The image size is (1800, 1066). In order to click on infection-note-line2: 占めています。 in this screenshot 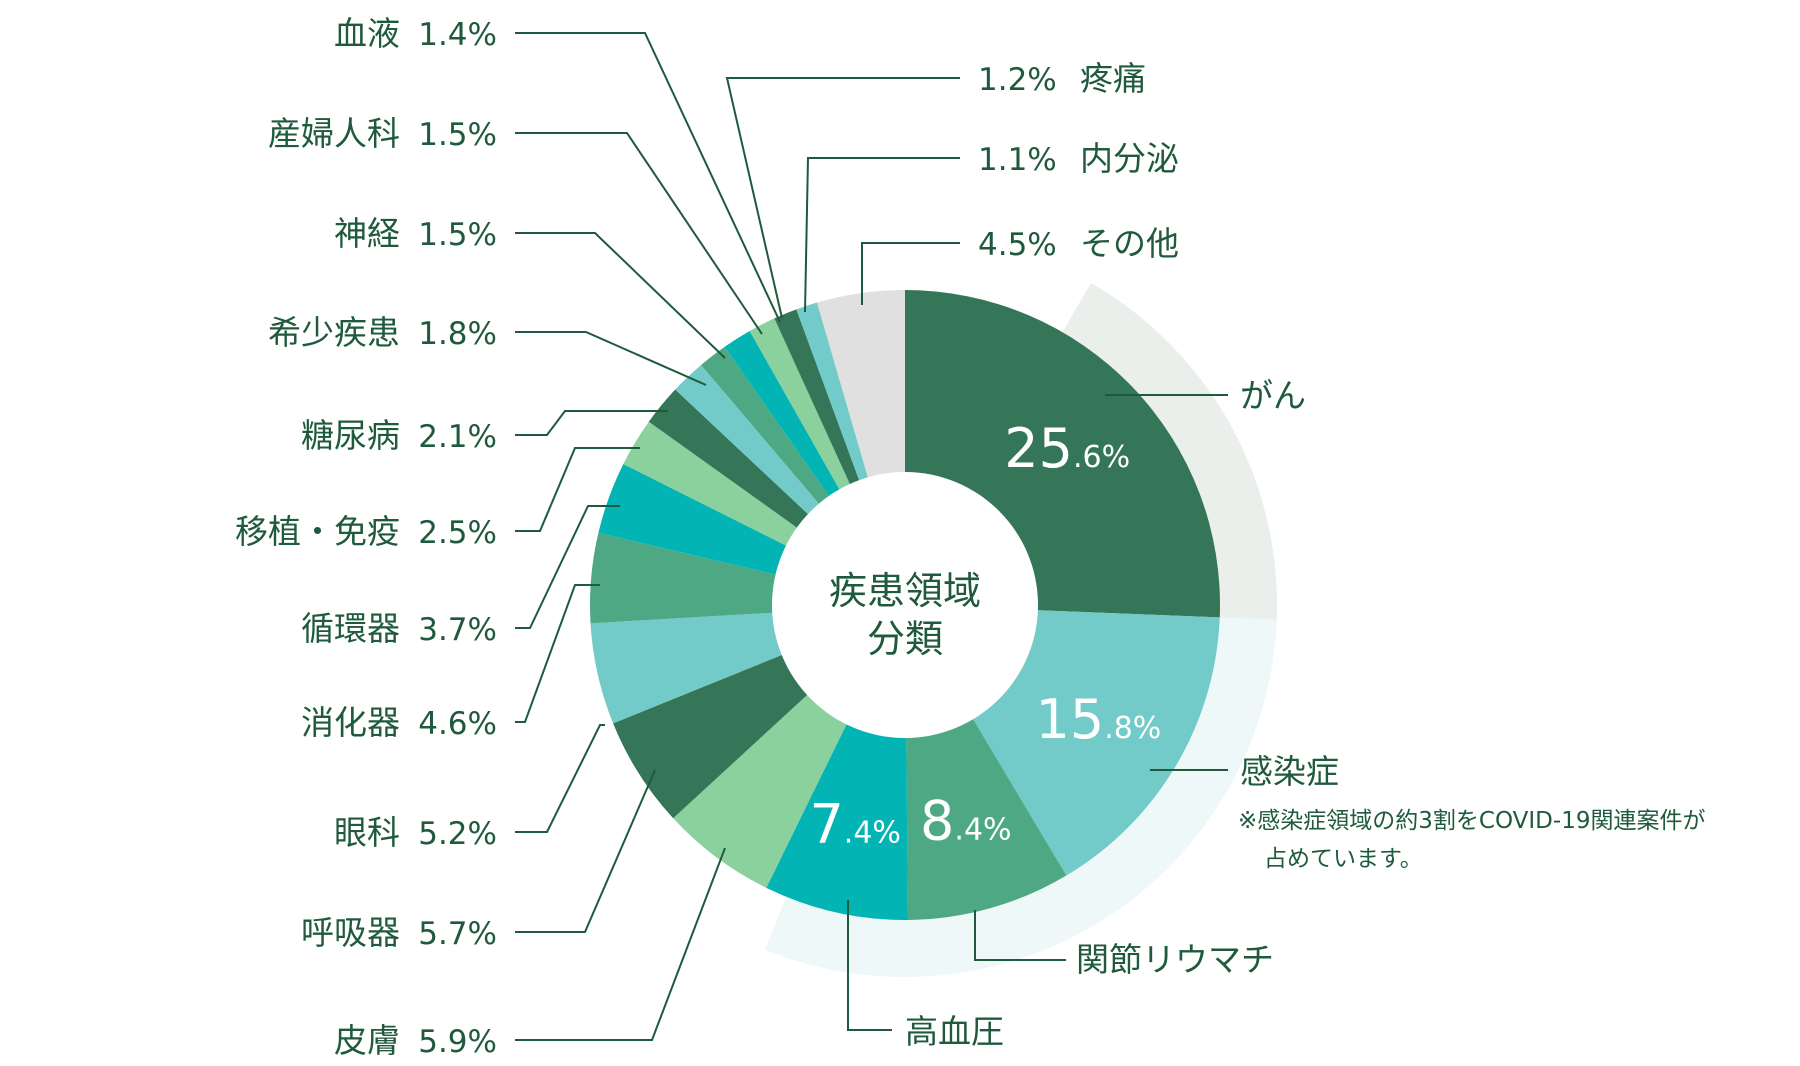, I will do `click(1343, 859)`.